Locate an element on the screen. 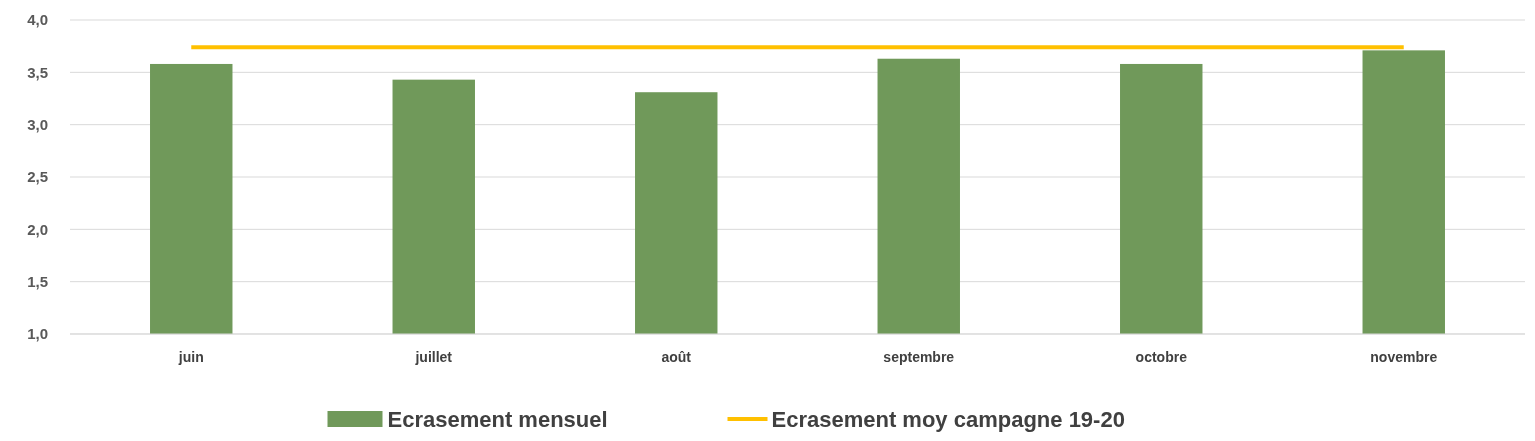 The width and height of the screenshot is (1535, 441). y-tick-label: 4,0 is located at coordinates (37, 20).